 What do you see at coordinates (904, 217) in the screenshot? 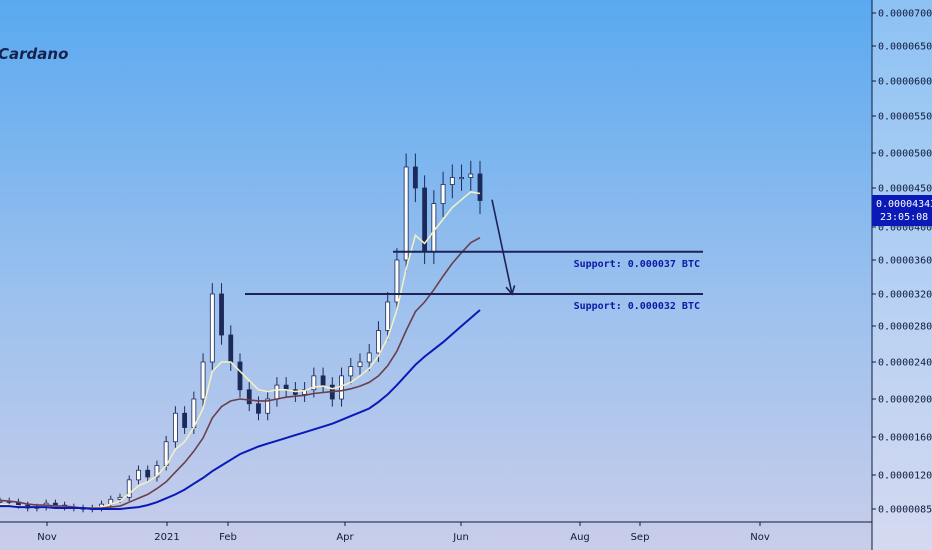
I see `last-price-countdown: 23:05:08` at bounding box center [904, 217].